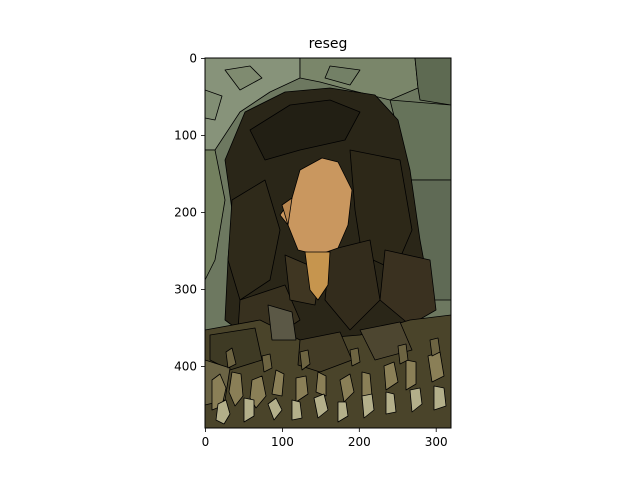 The image size is (640, 480). Describe the element at coordinates (185, 136) in the screenshot. I see `y-tick-label: 100` at that location.